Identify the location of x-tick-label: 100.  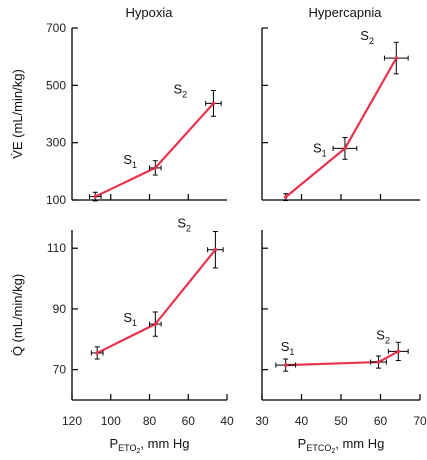
(111, 421).